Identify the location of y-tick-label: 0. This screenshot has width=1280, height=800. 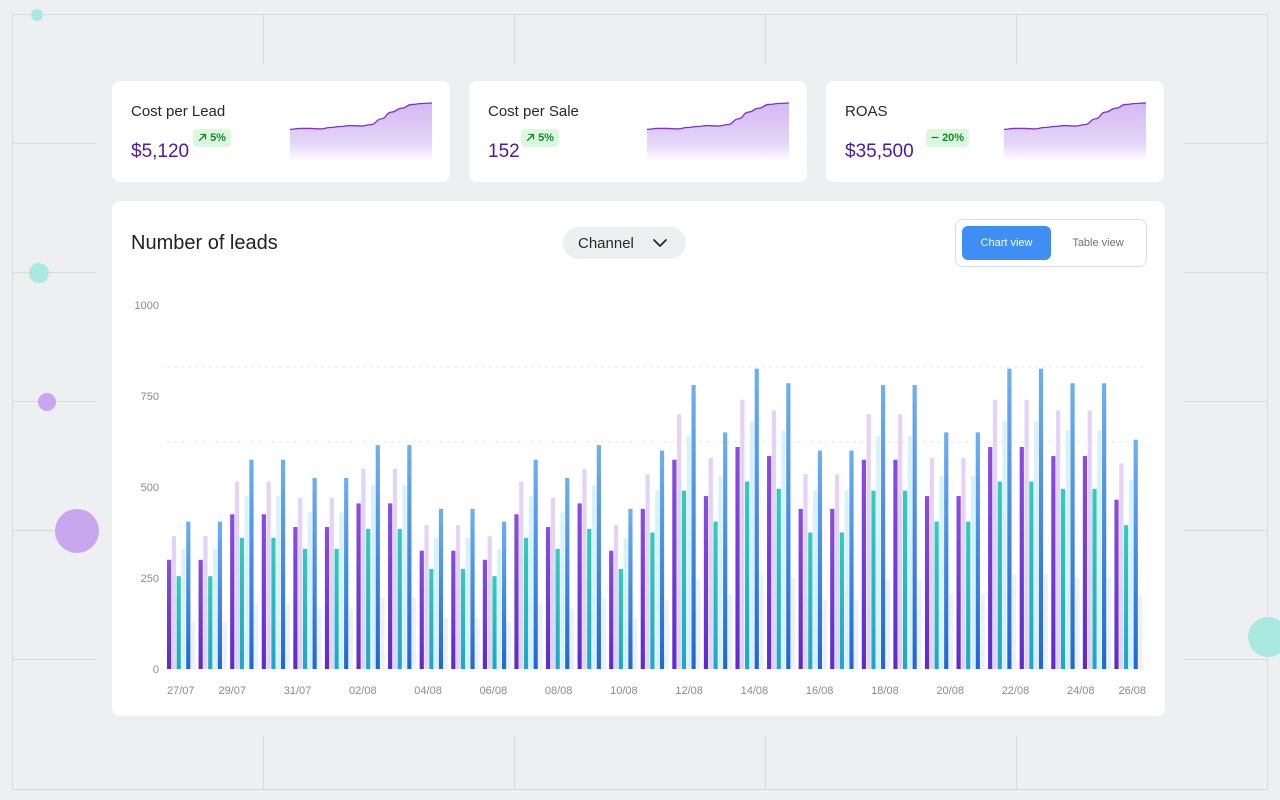
(156, 670).